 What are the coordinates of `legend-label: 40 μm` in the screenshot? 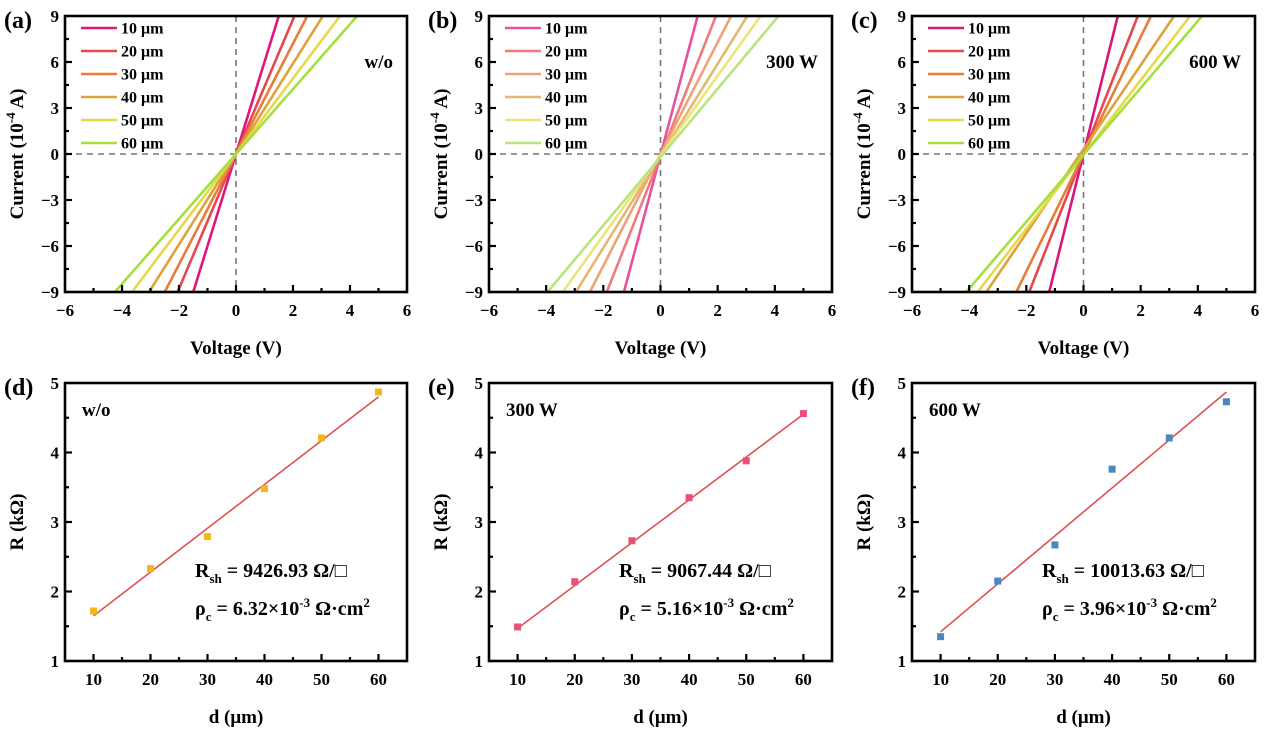 It's located at (142, 98).